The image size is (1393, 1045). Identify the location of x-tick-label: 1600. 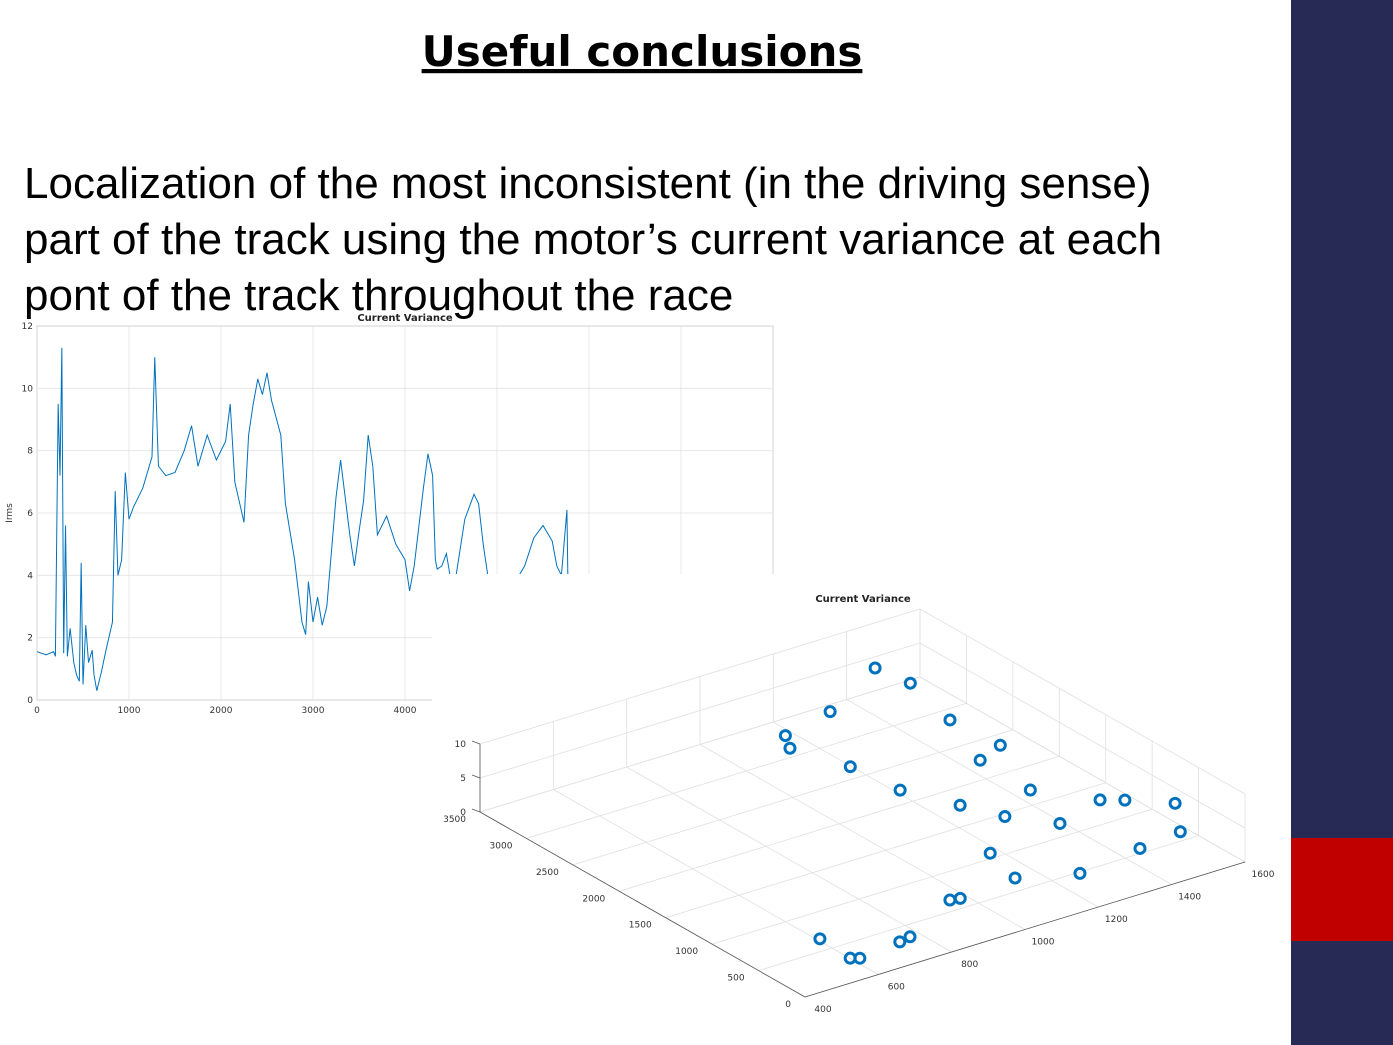
(1263, 875).